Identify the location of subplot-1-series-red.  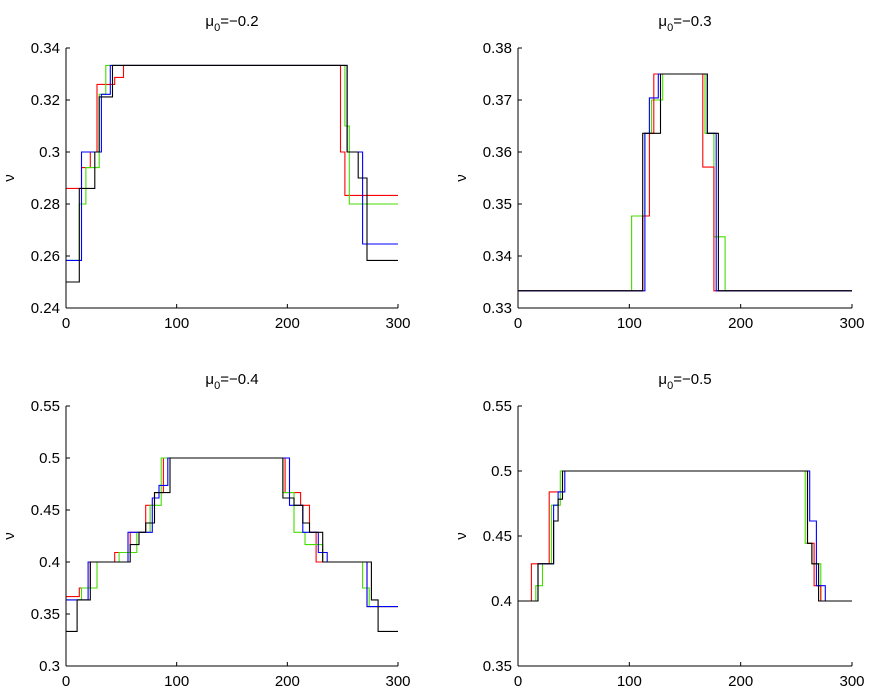
(232, 130).